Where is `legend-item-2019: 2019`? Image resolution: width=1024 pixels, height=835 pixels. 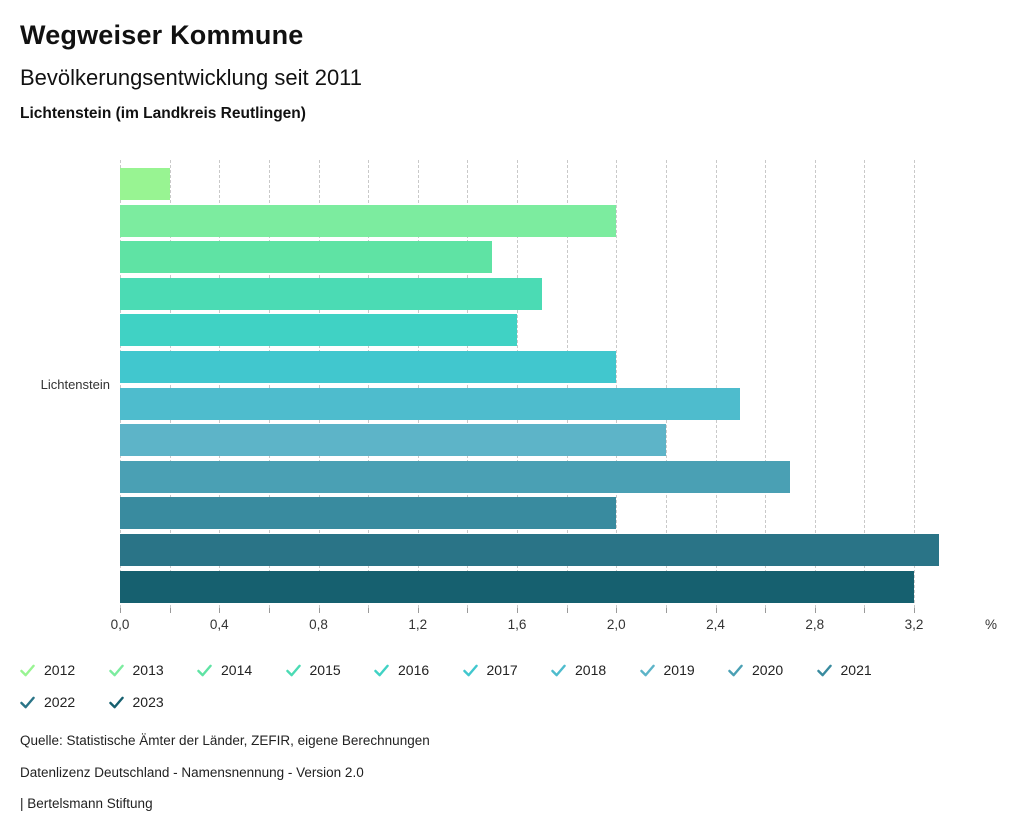
legend-item-2019: 2019 is located at coordinates (684, 670).